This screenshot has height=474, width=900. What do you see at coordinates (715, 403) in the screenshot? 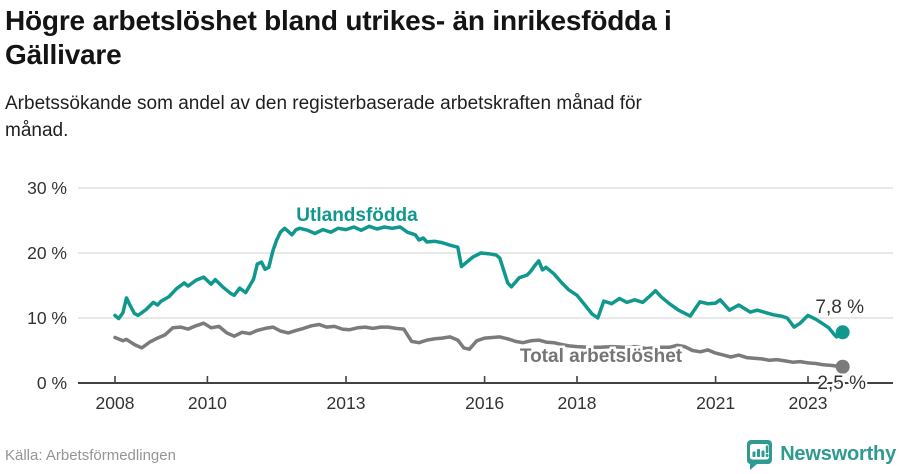
I see `x-tick-label-2021: 2021` at bounding box center [715, 403].